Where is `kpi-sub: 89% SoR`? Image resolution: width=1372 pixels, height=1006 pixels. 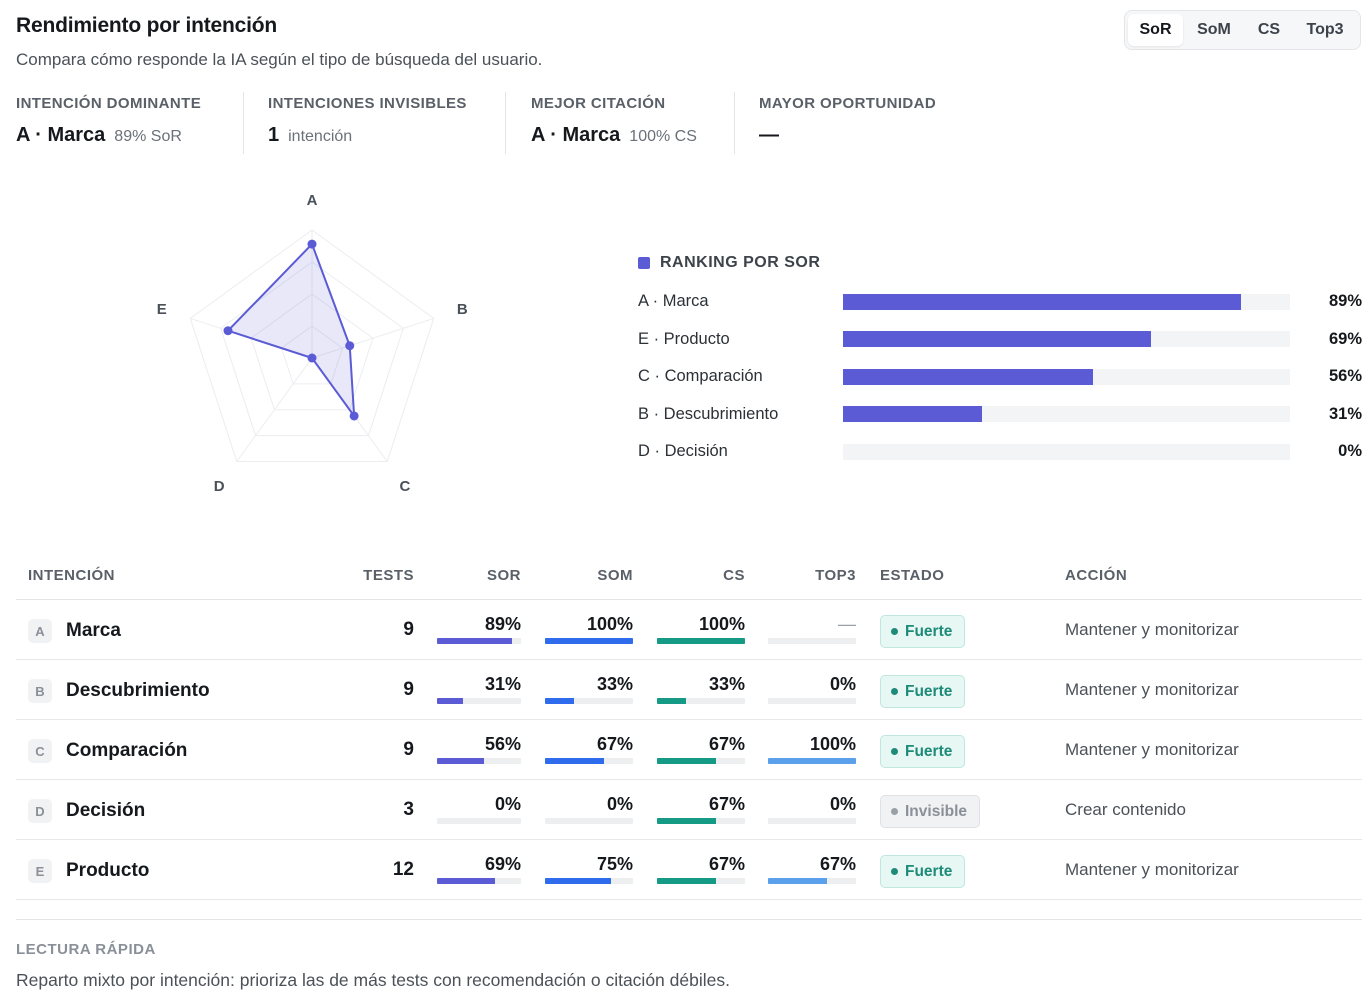 kpi-sub: 89% SoR is located at coordinates (148, 136).